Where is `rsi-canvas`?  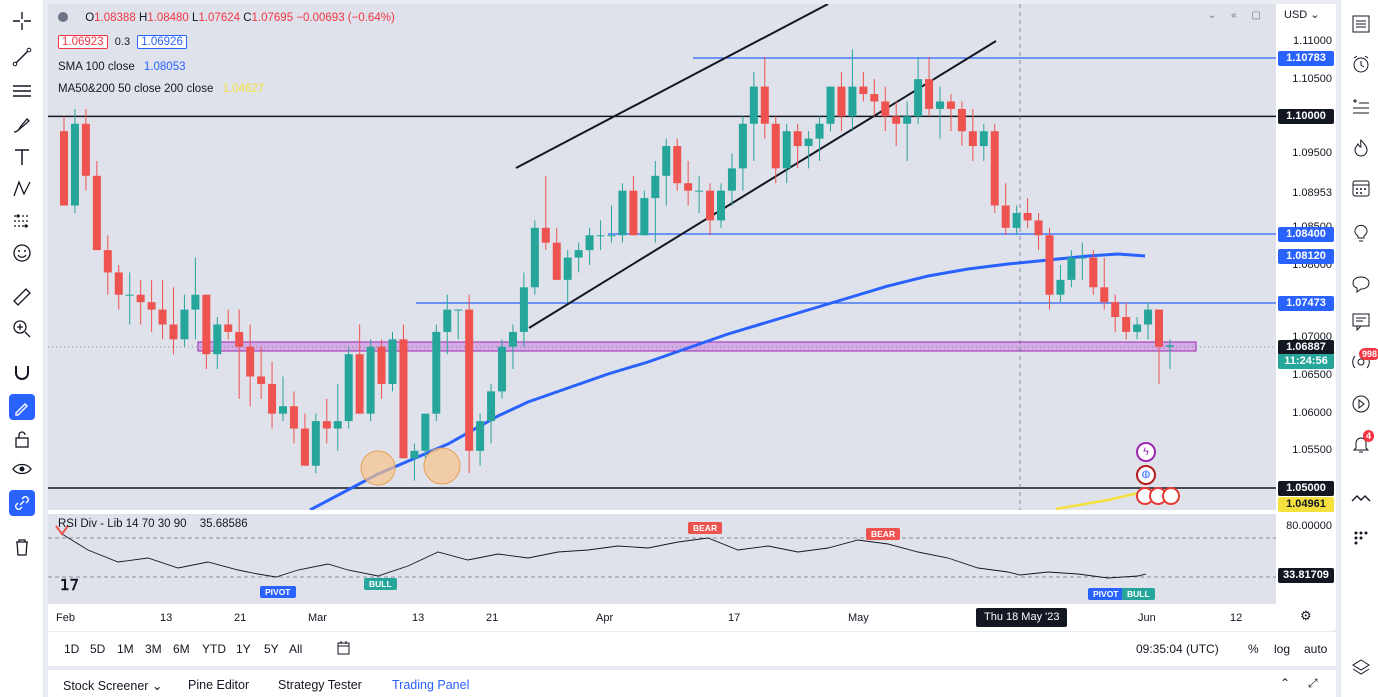
rsi-canvas is located at coordinates (662, 559).